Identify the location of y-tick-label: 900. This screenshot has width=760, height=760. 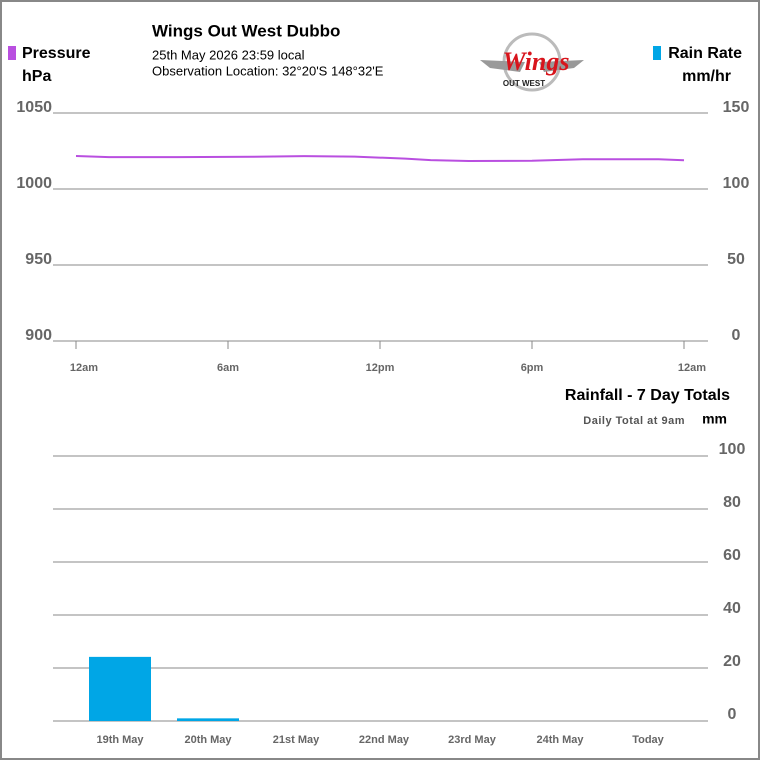
(38, 335).